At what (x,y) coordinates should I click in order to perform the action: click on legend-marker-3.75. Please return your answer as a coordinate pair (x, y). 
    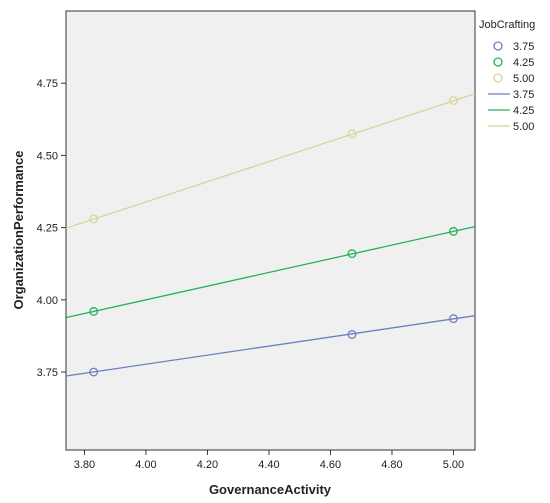
    Looking at the image, I should click on (498, 46).